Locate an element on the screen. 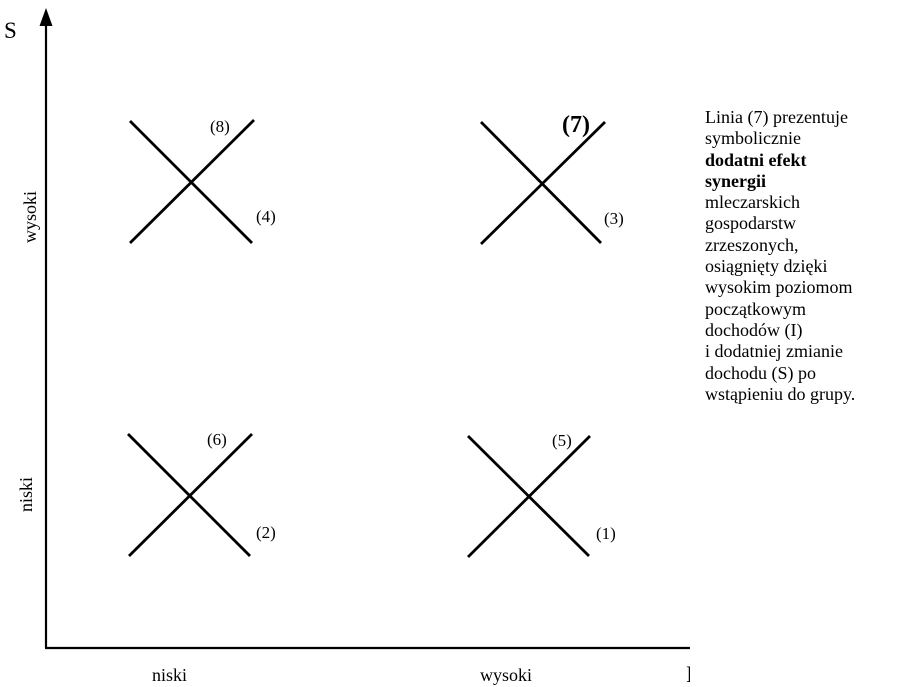 The image size is (898, 687). cross-bottom-right: (5) (1) is located at coordinates (541, 494).